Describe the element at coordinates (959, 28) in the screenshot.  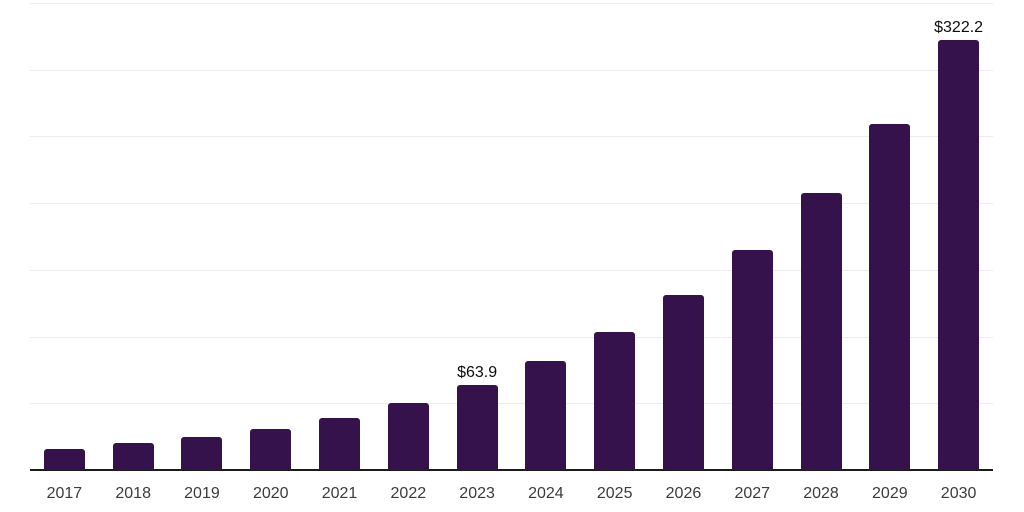
I see `bar-value-label-2030: $322.2` at that location.